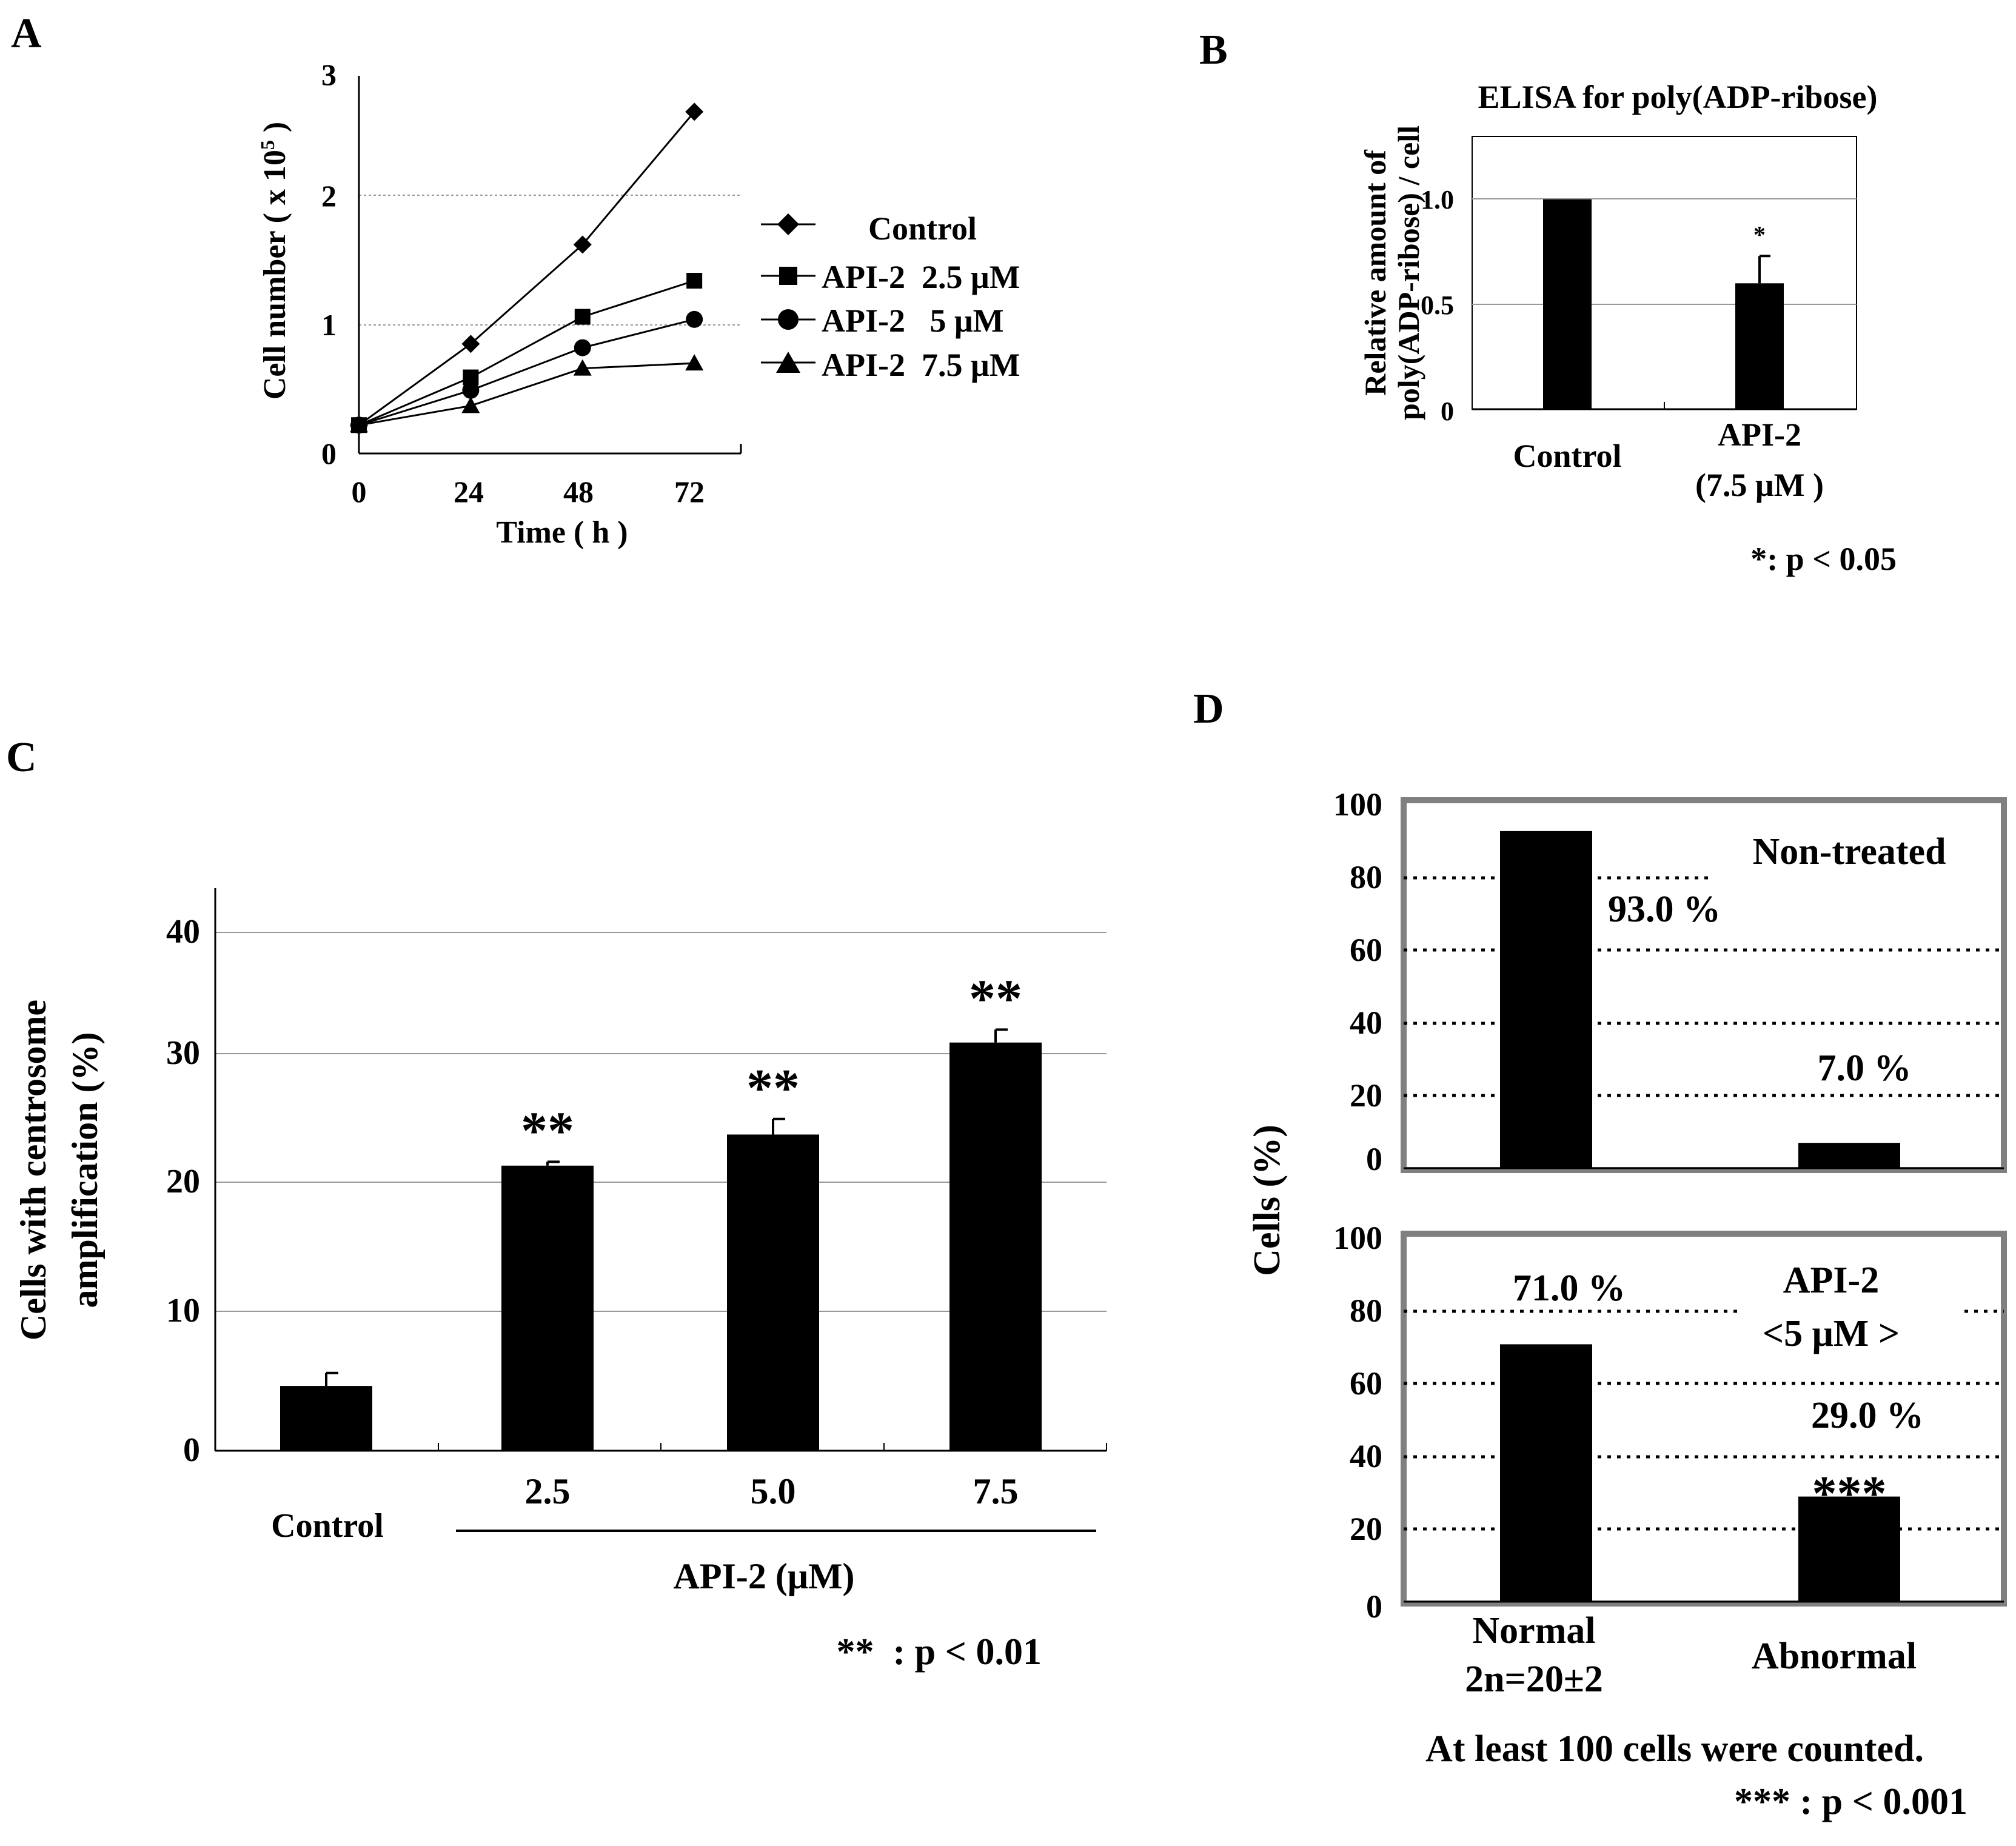  What do you see at coordinates (1357, 1238) in the screenshot?
I see `panel-d-bottom-ytick-100: 100` at bounding box center [1357, 1238].